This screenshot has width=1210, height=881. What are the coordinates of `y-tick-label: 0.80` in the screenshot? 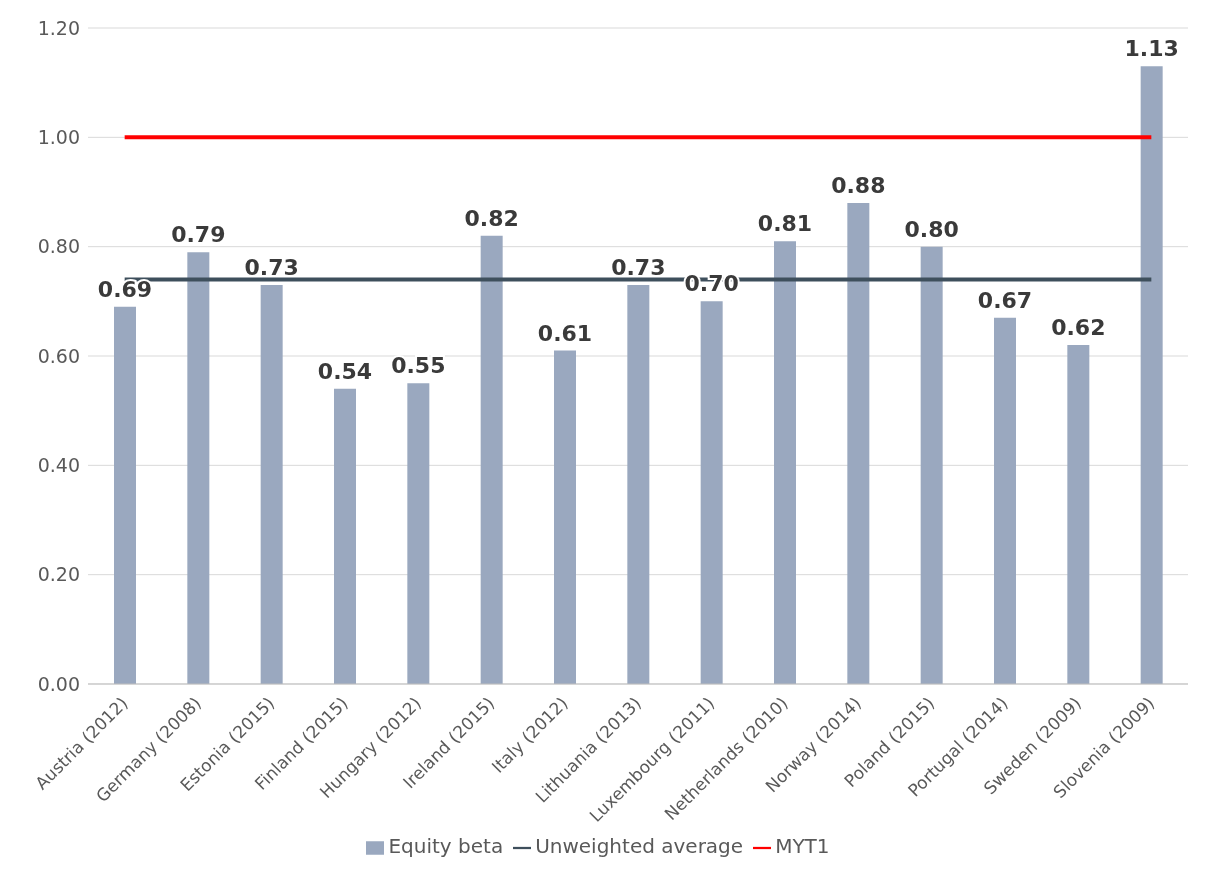 It's located at (58, 246).